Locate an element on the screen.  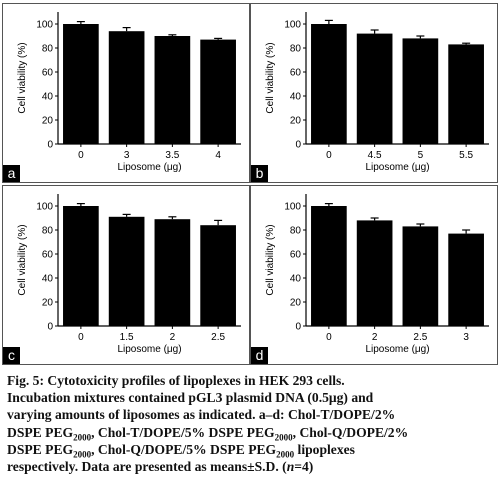
x-tick-label: 3.5 is located at coordinates (172, 155).